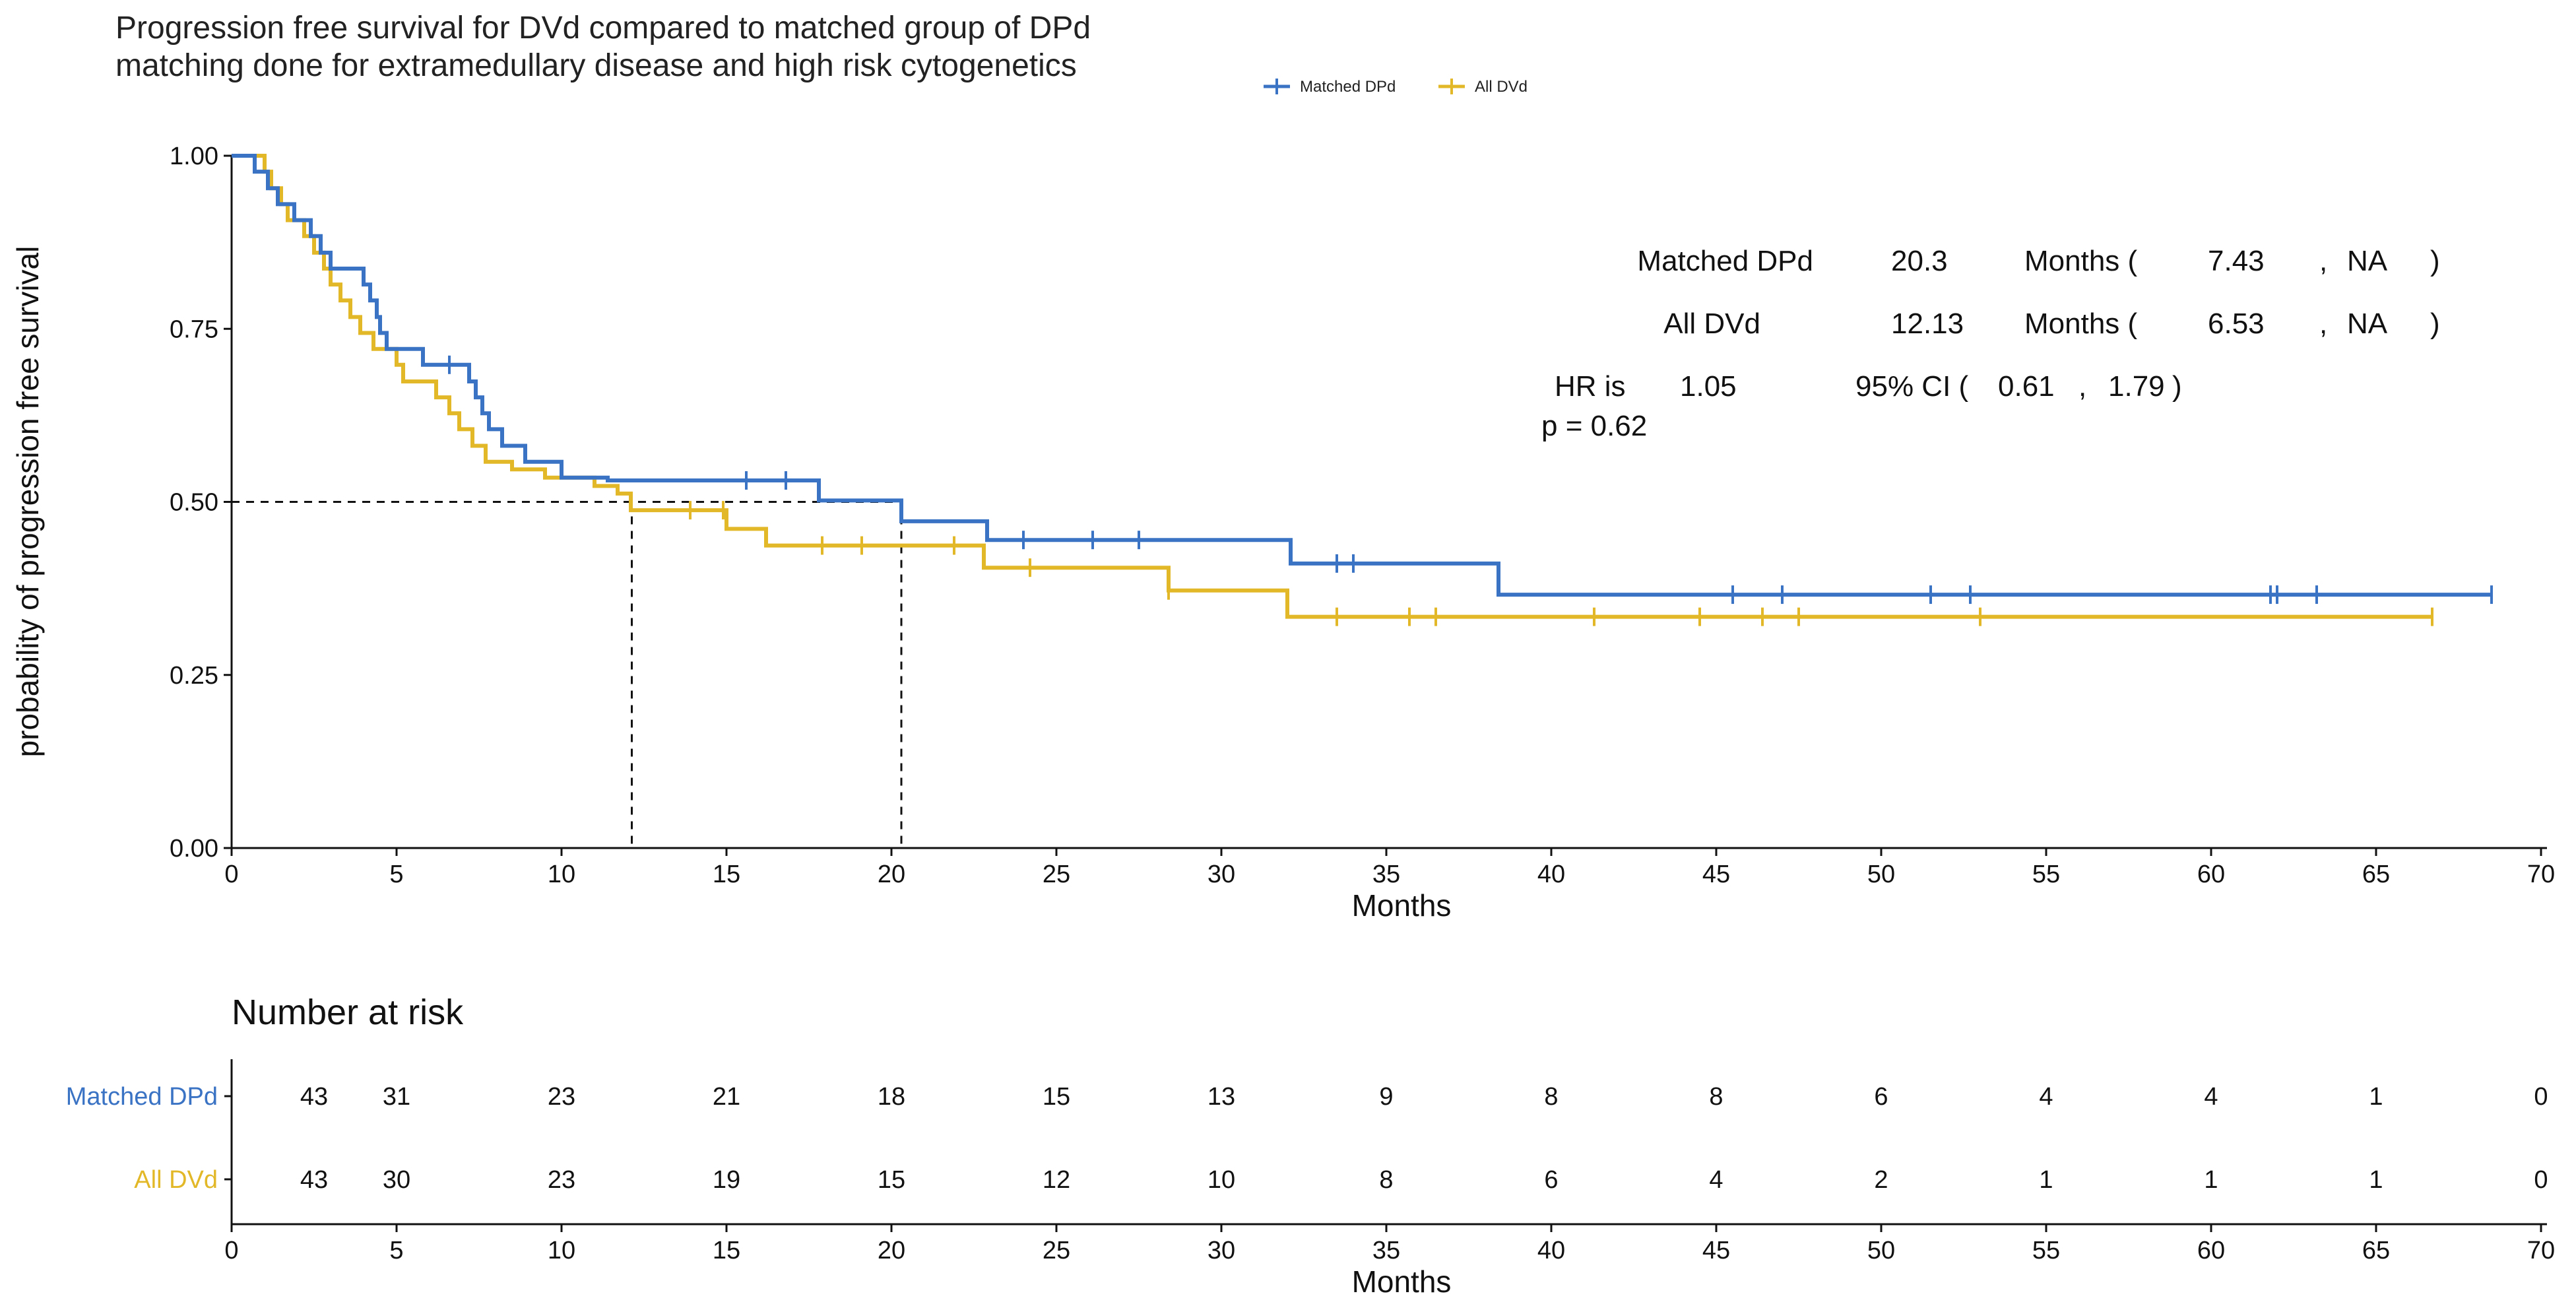 The image size is (2576, 1308). I want to click on risk-value: 2, so click(1881, 1180).